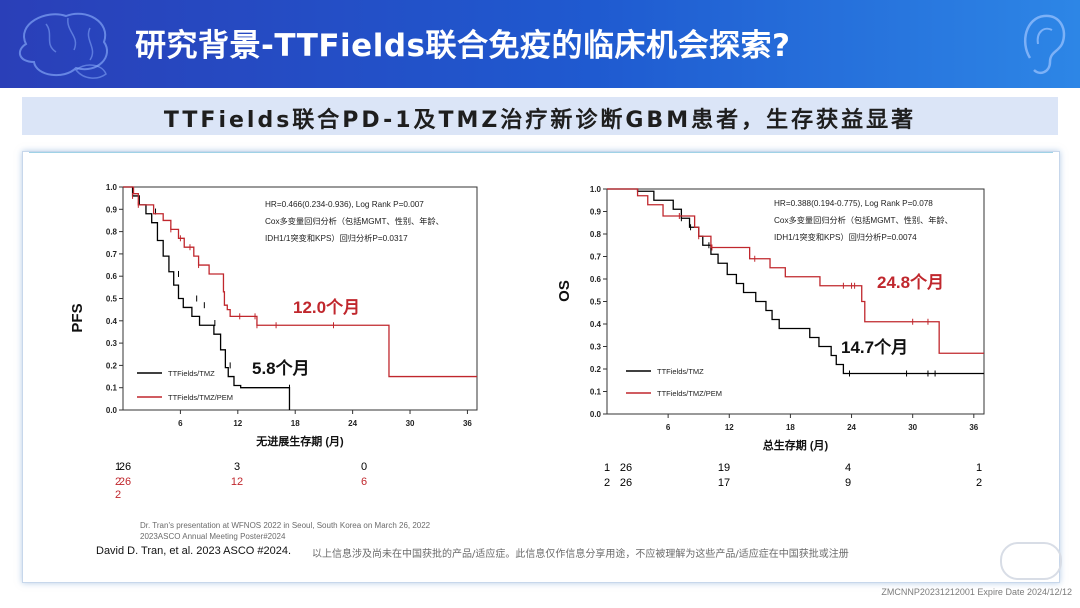 This screenshot has width=1080, height=608. I want to click on km-os-ytick-label: 0.8, so click(596, 234).